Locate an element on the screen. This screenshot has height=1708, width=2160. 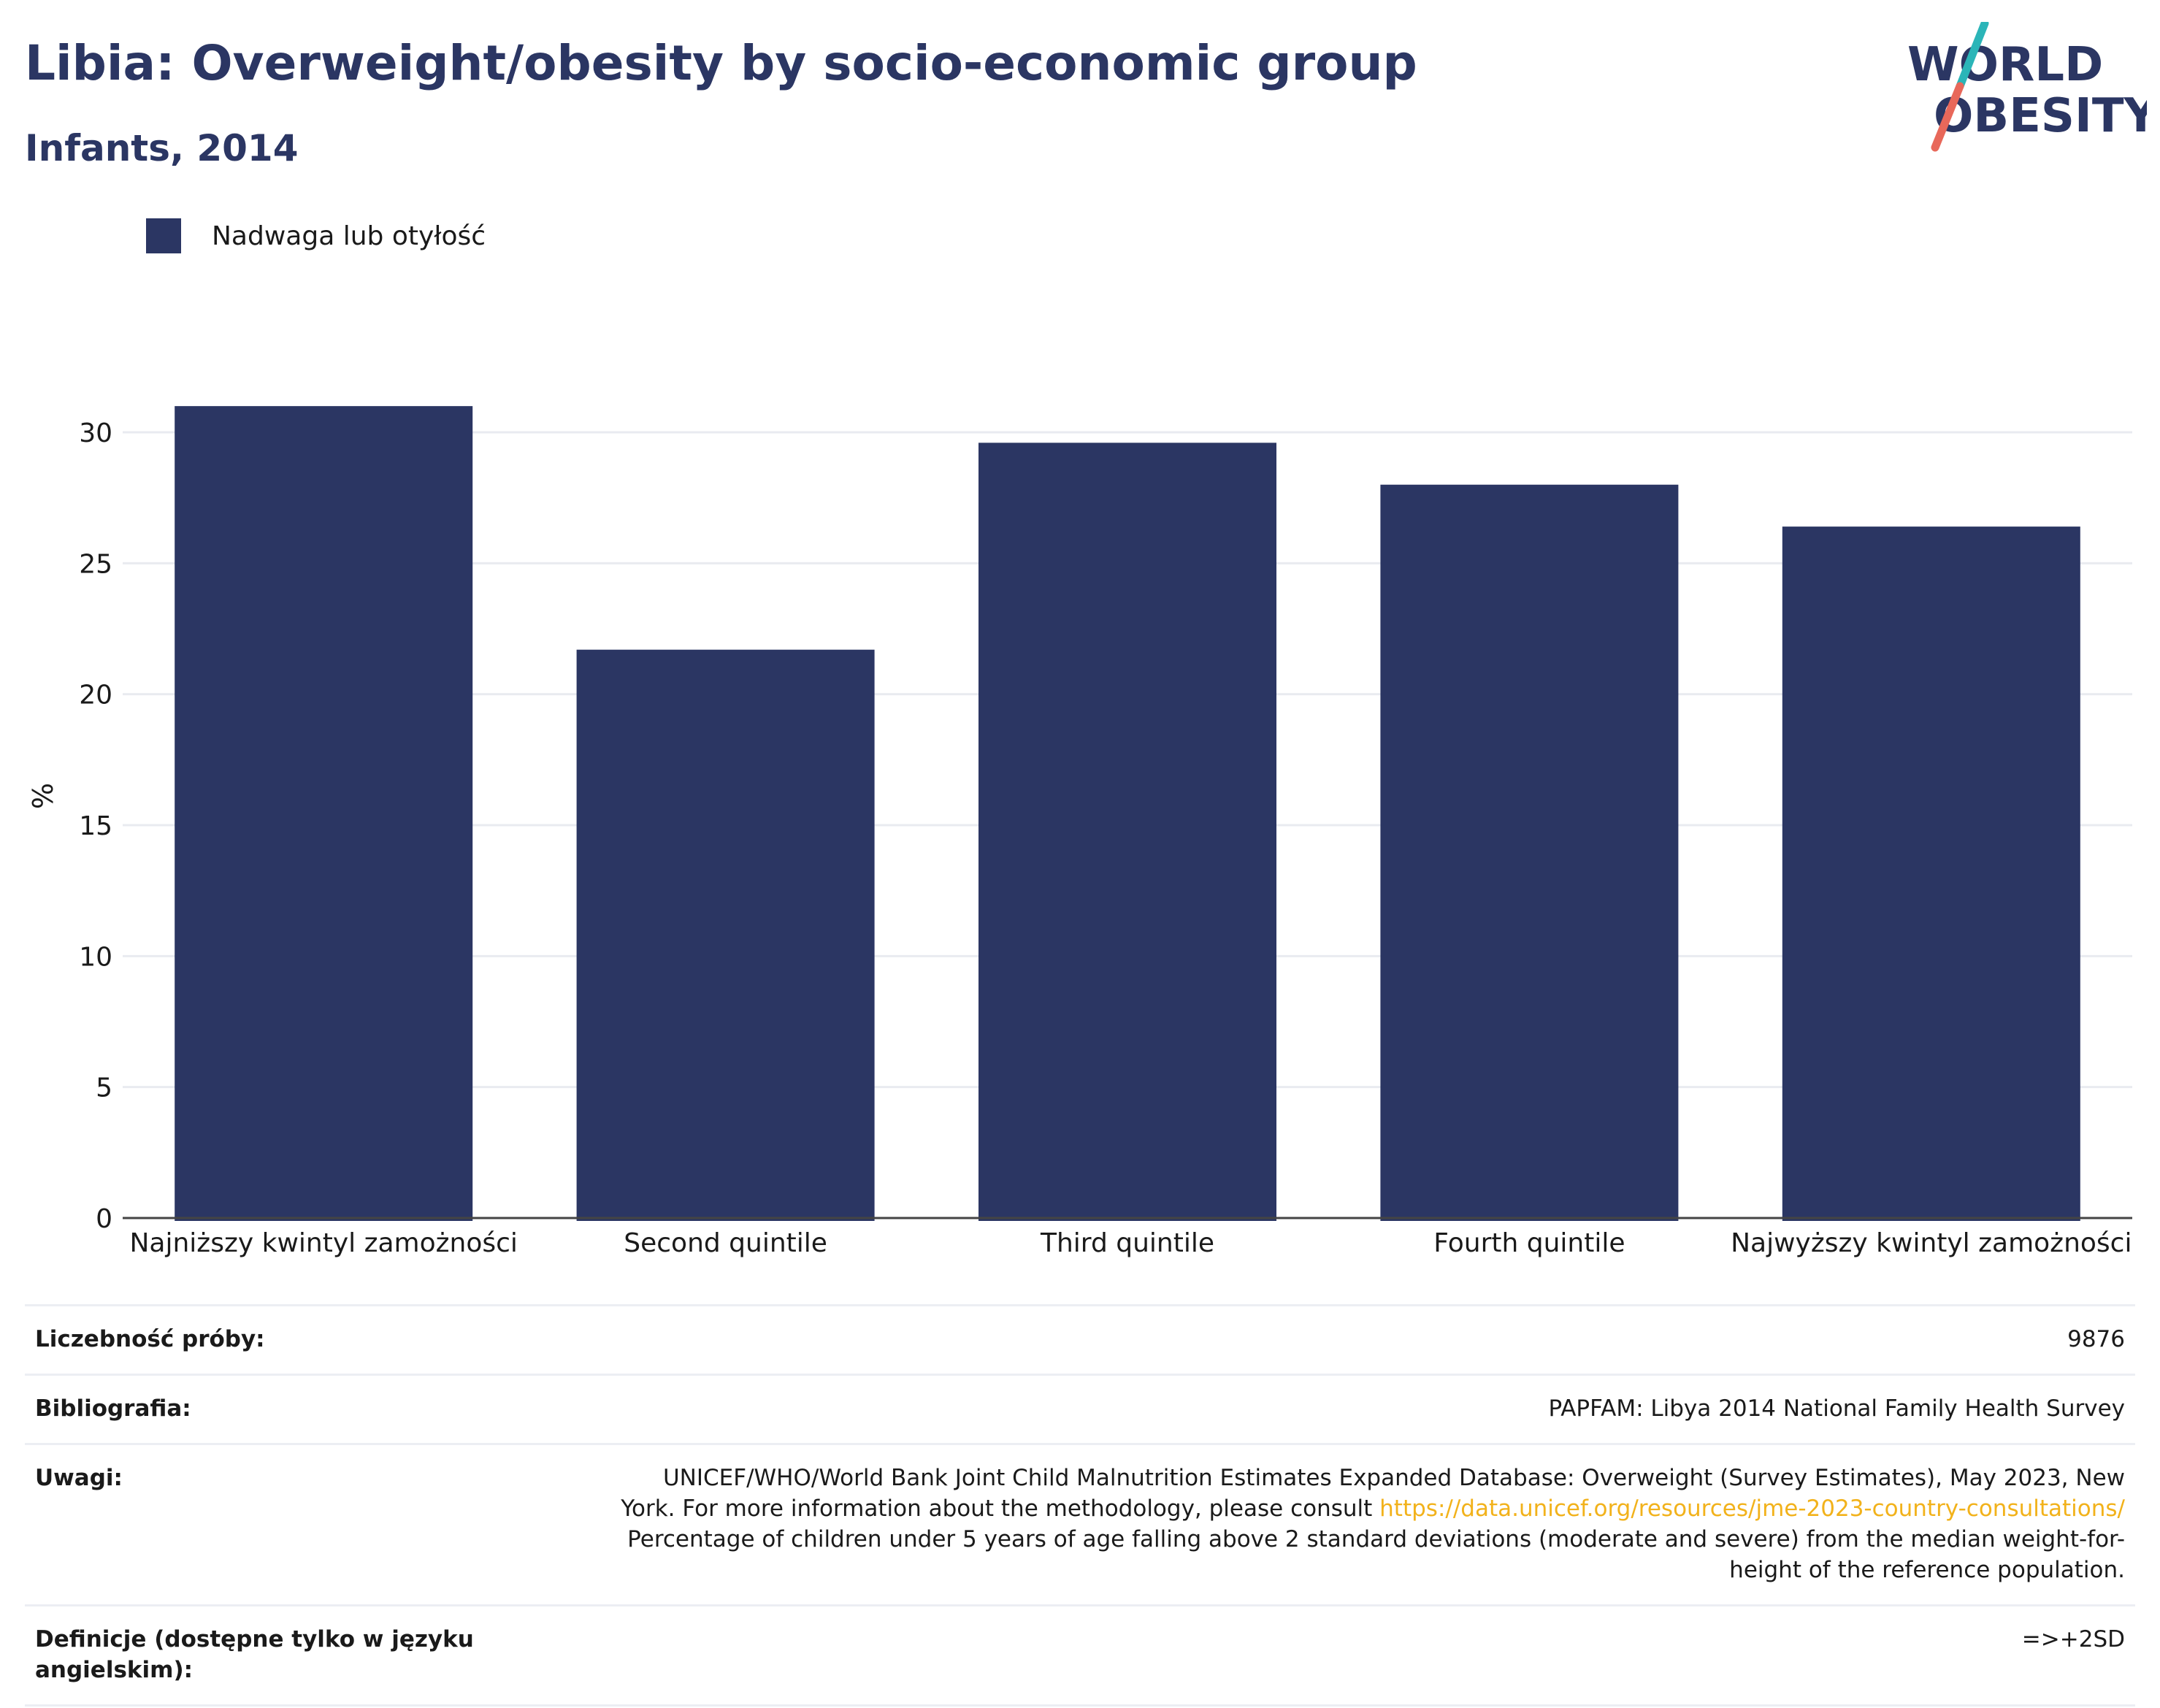
legend: Nadwaga lub otyłość is located at coordinates (316, 236).